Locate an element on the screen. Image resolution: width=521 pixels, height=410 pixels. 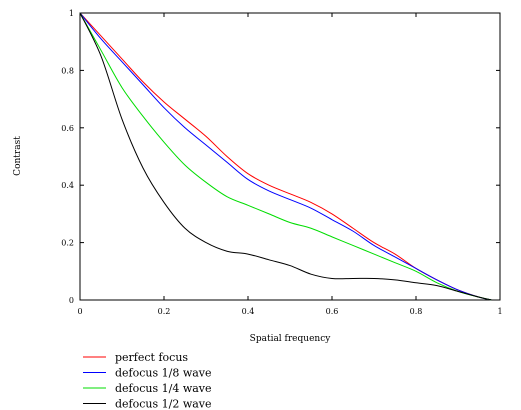
y-tick-label: 0.8 is located at coordinates (67, 70).